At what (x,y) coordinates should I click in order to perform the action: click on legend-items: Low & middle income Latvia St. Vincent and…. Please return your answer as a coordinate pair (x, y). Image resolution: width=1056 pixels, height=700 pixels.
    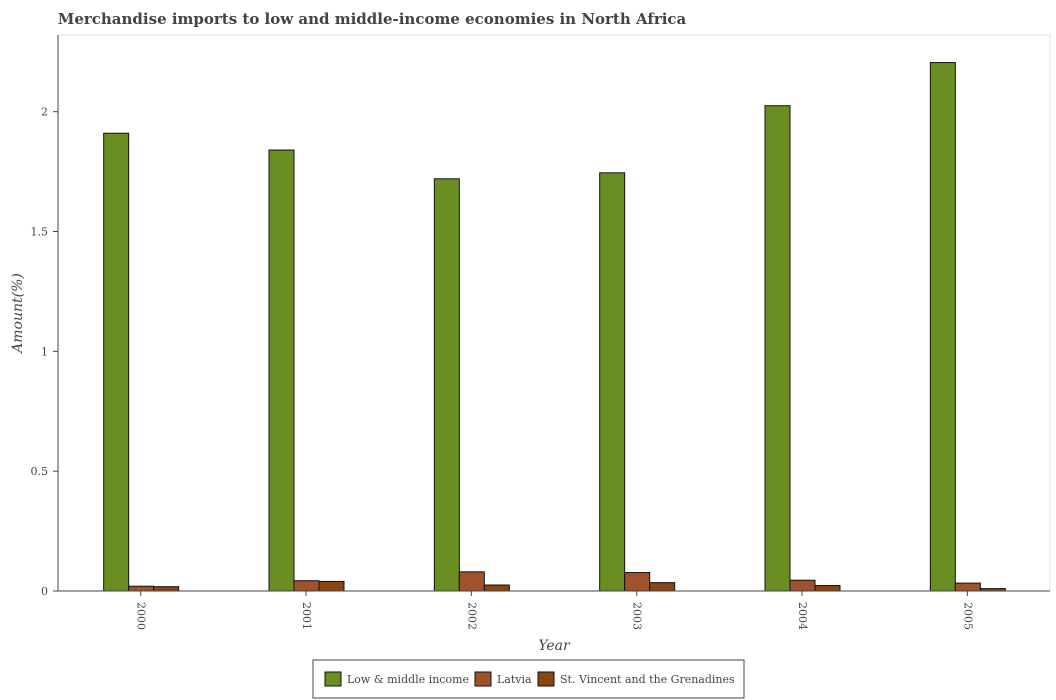
    Looking at the image, I should click on (529, 679).